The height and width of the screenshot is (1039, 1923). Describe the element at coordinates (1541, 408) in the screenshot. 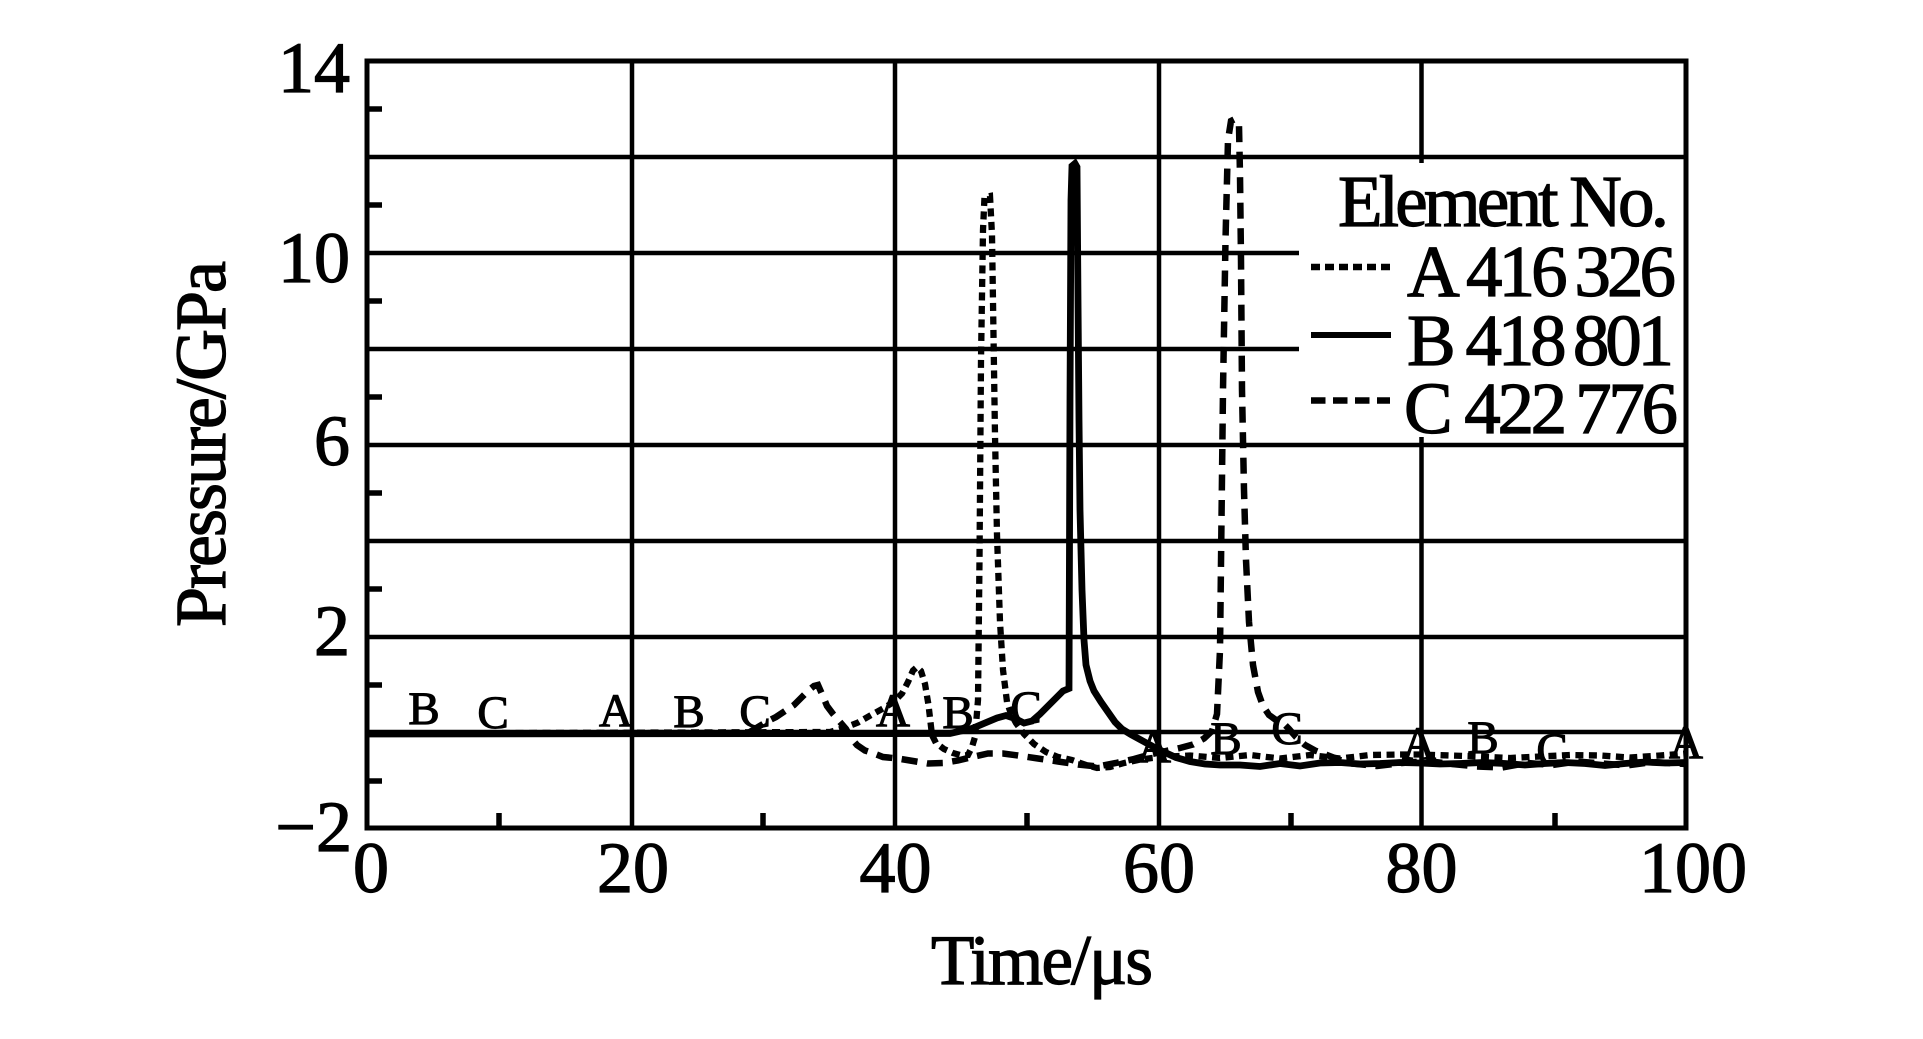

I see `svg-text: C 422 776` at that location.